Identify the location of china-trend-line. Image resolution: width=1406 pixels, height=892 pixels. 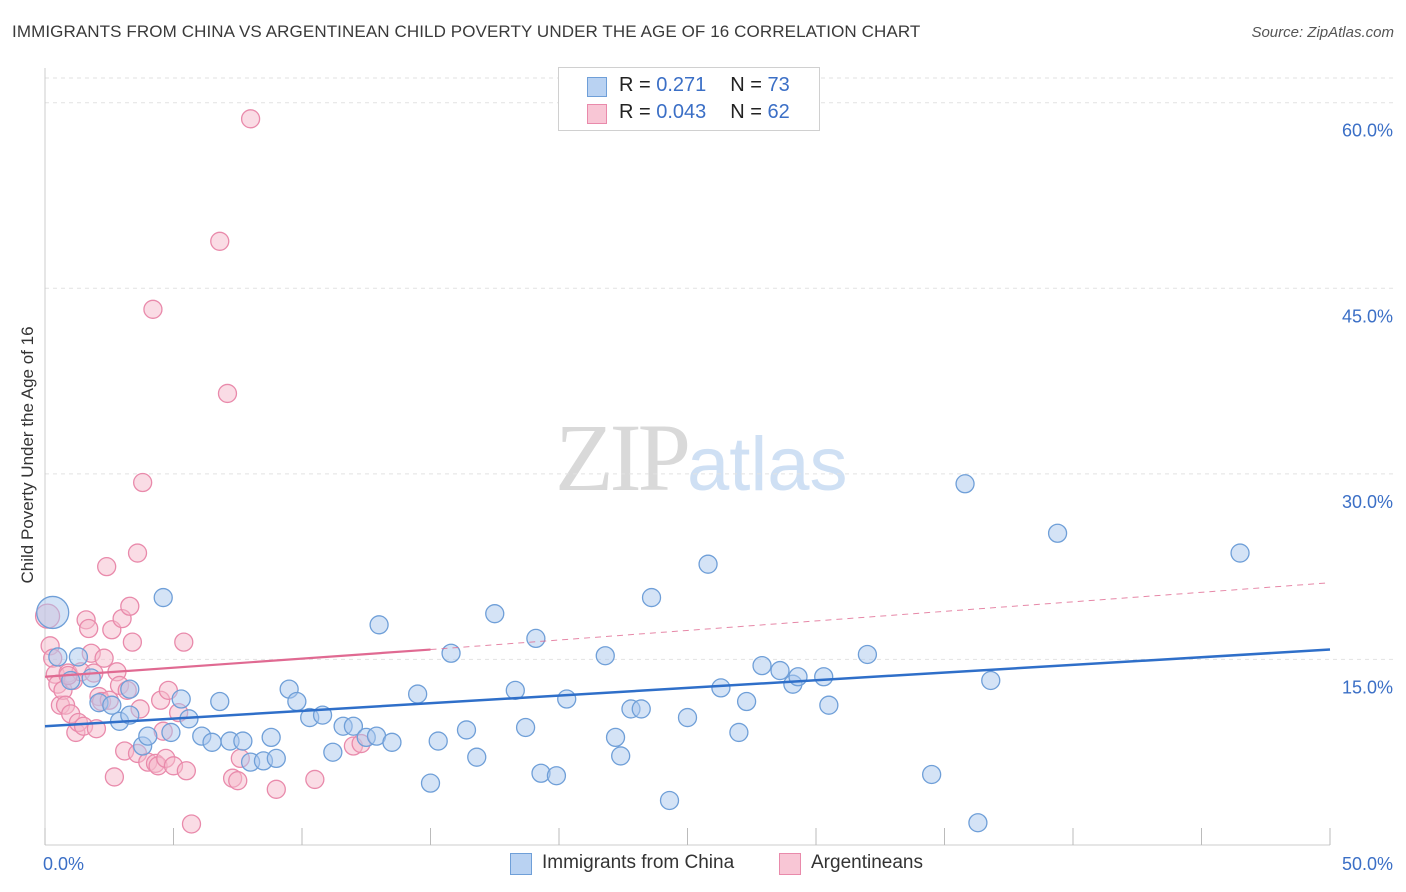
(687, 688).